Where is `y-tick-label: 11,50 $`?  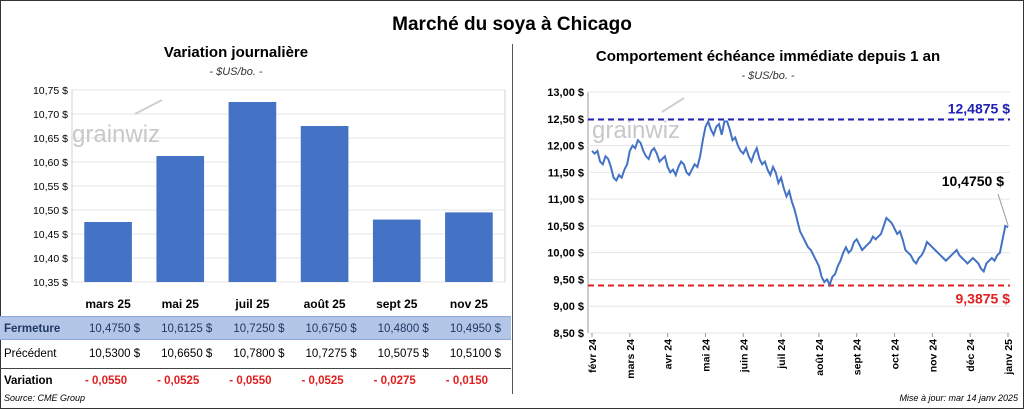 y-tick-label: 11,50 $ is located at coordinates (566, 173).